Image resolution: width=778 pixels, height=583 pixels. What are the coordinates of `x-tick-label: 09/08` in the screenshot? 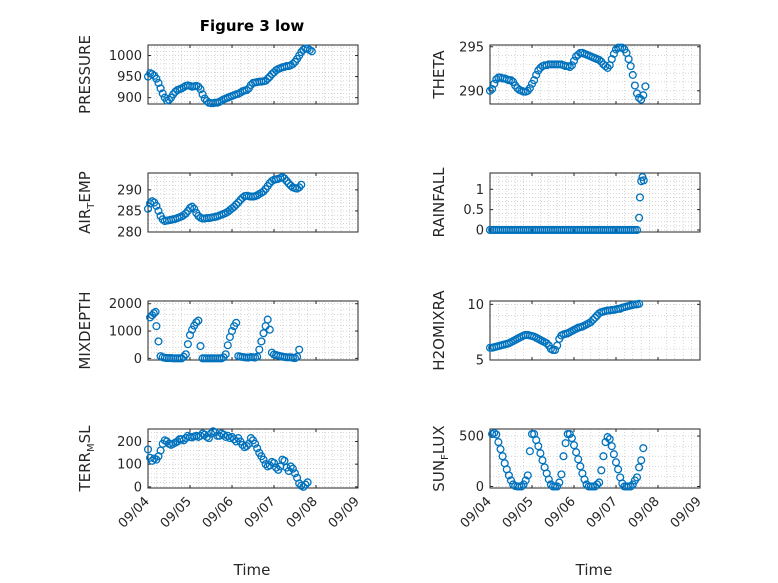 It's located at (644, 512).